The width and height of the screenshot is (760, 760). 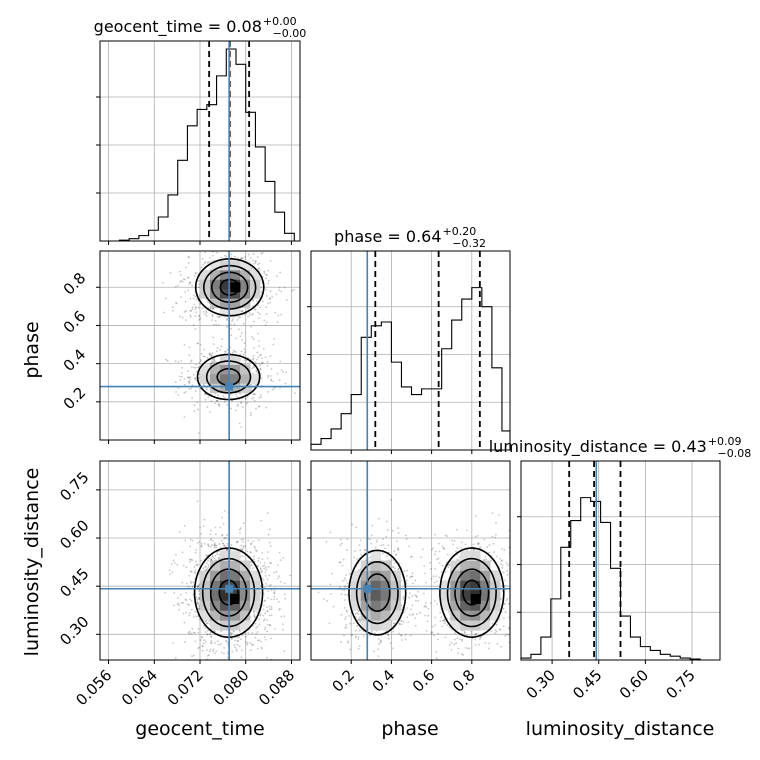 I want to click on title-luminosity-distance-text: luminosity_distance = 0.43, so click(x=598, y=447).